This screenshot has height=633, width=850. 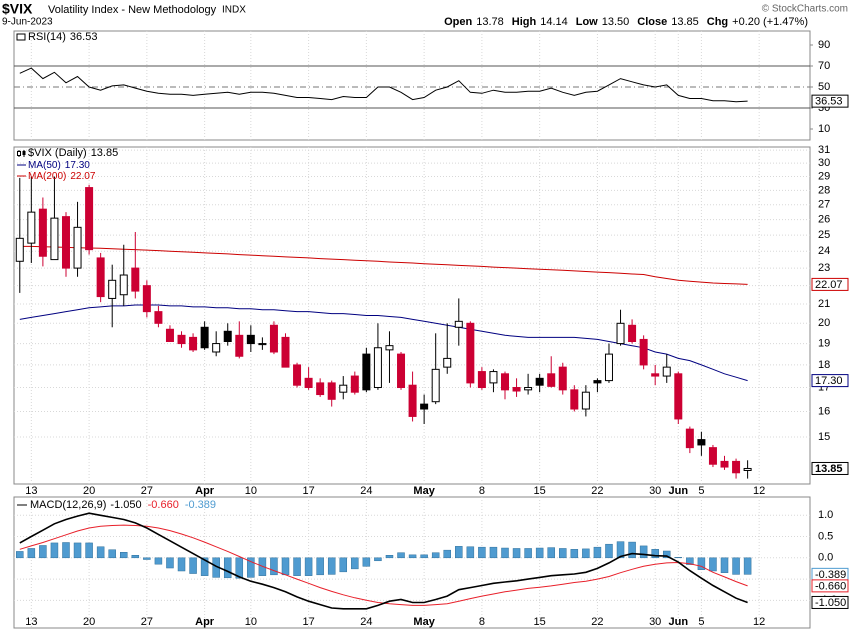 What do you see at coordinates (830, 575) in the screenshot?
I see `value-box-label: -0.389` at bounding box center [830, 575].